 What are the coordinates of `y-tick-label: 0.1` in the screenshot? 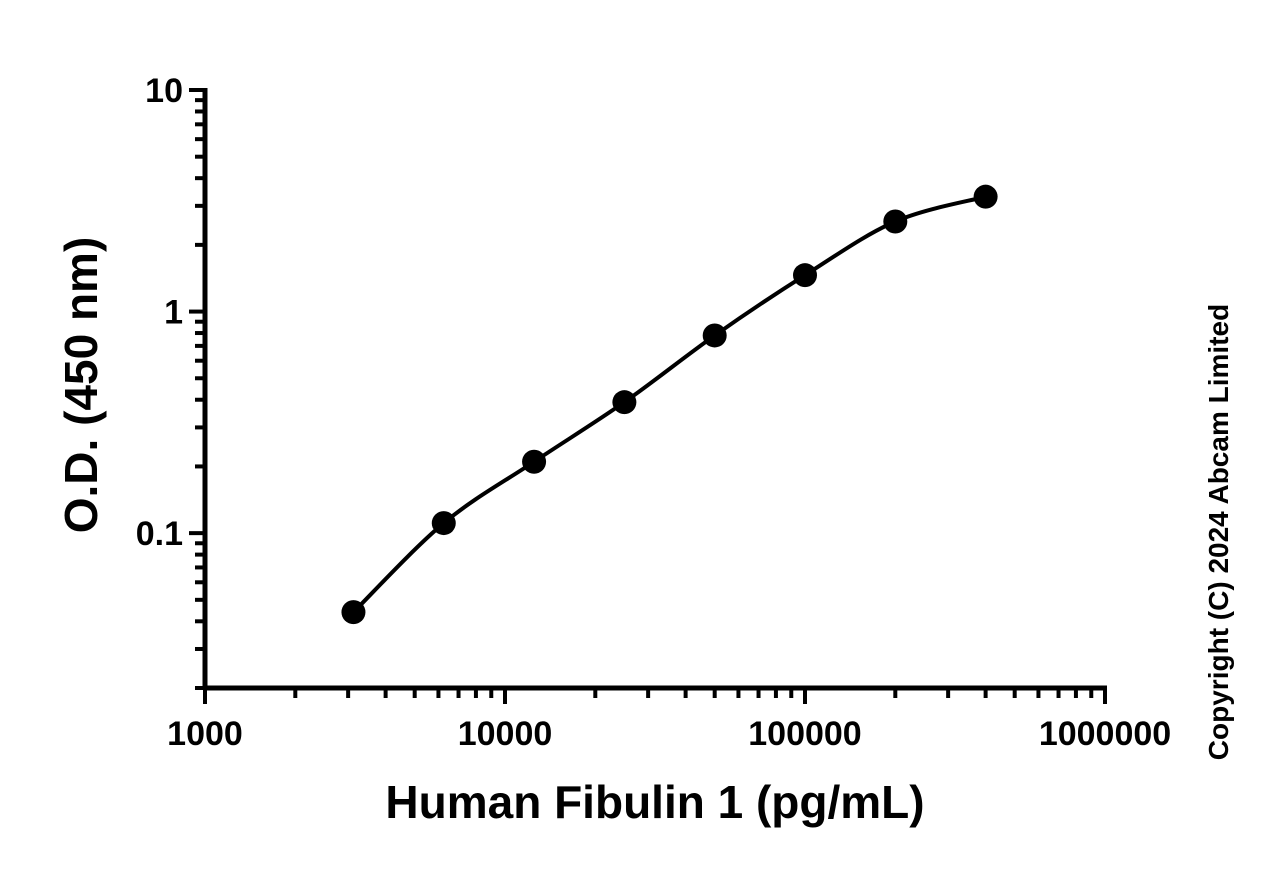 It's located at (159, 534).